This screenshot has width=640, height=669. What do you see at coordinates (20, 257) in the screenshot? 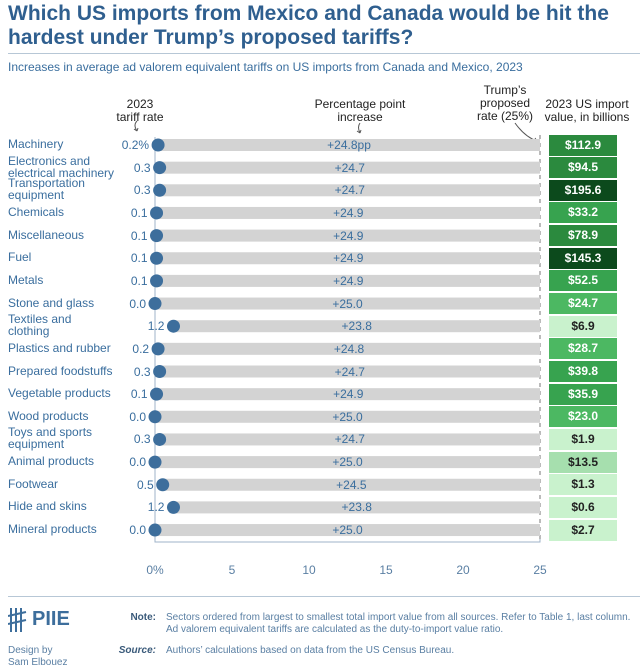
I see `category-label: Fuel` at bounding box center [20, 257].